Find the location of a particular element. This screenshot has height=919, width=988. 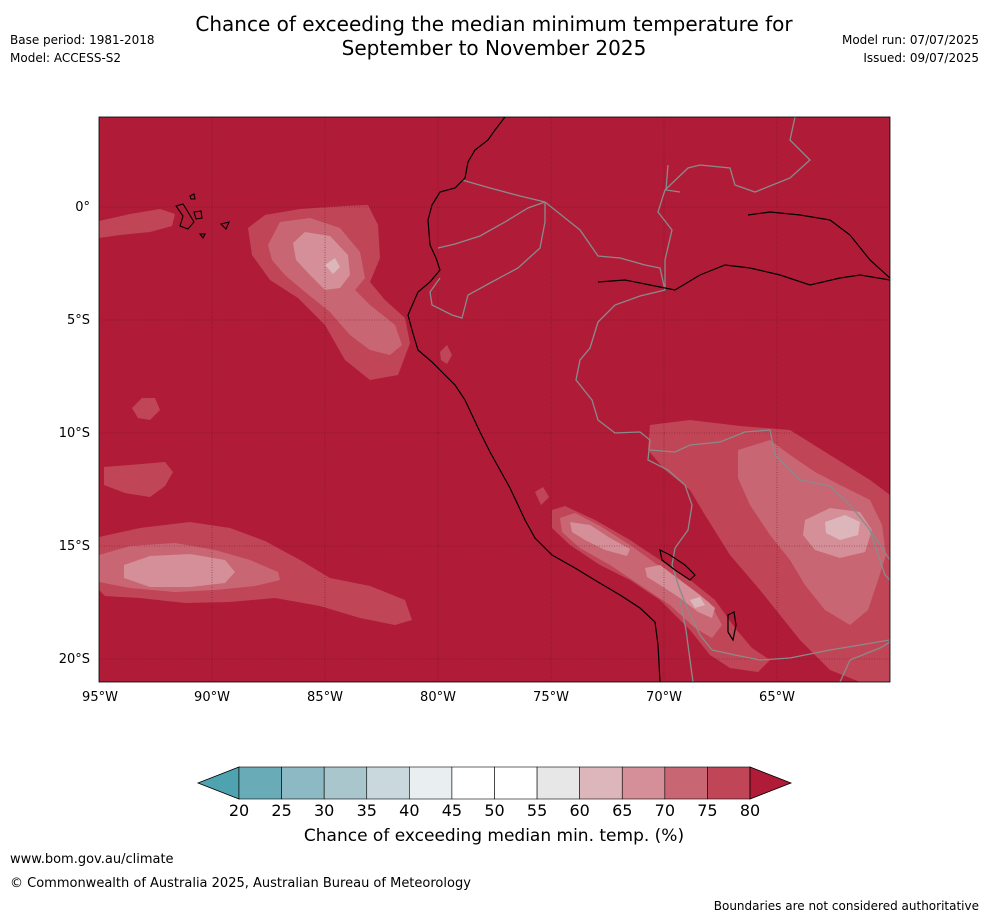

title-line-2: September to November 2025 is located at coordinates (494, 48).